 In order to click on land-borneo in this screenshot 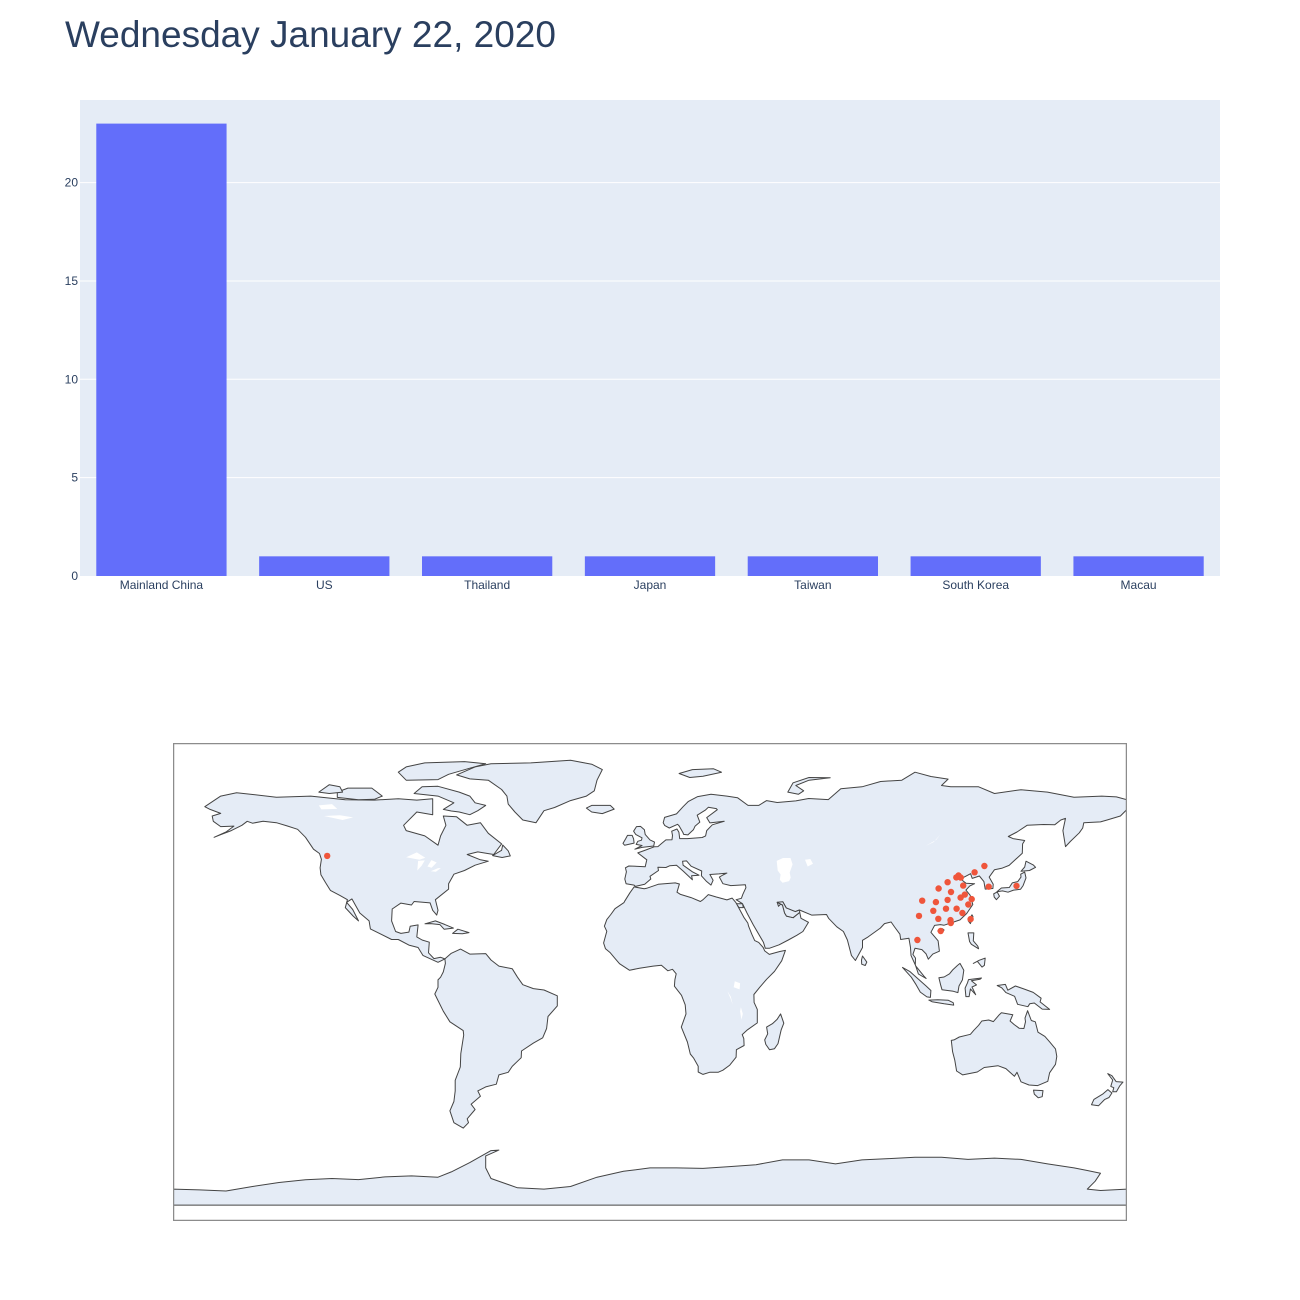, I will do `click(951, 978)`.